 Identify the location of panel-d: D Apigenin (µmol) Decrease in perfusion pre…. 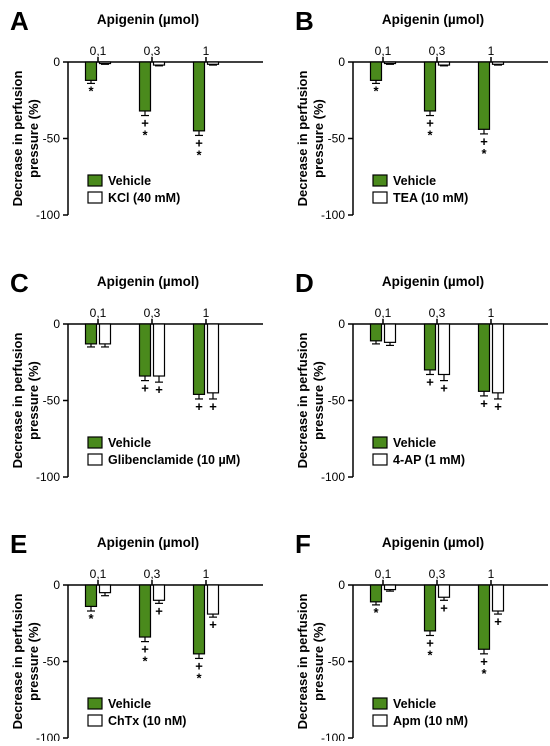
(421, 376).